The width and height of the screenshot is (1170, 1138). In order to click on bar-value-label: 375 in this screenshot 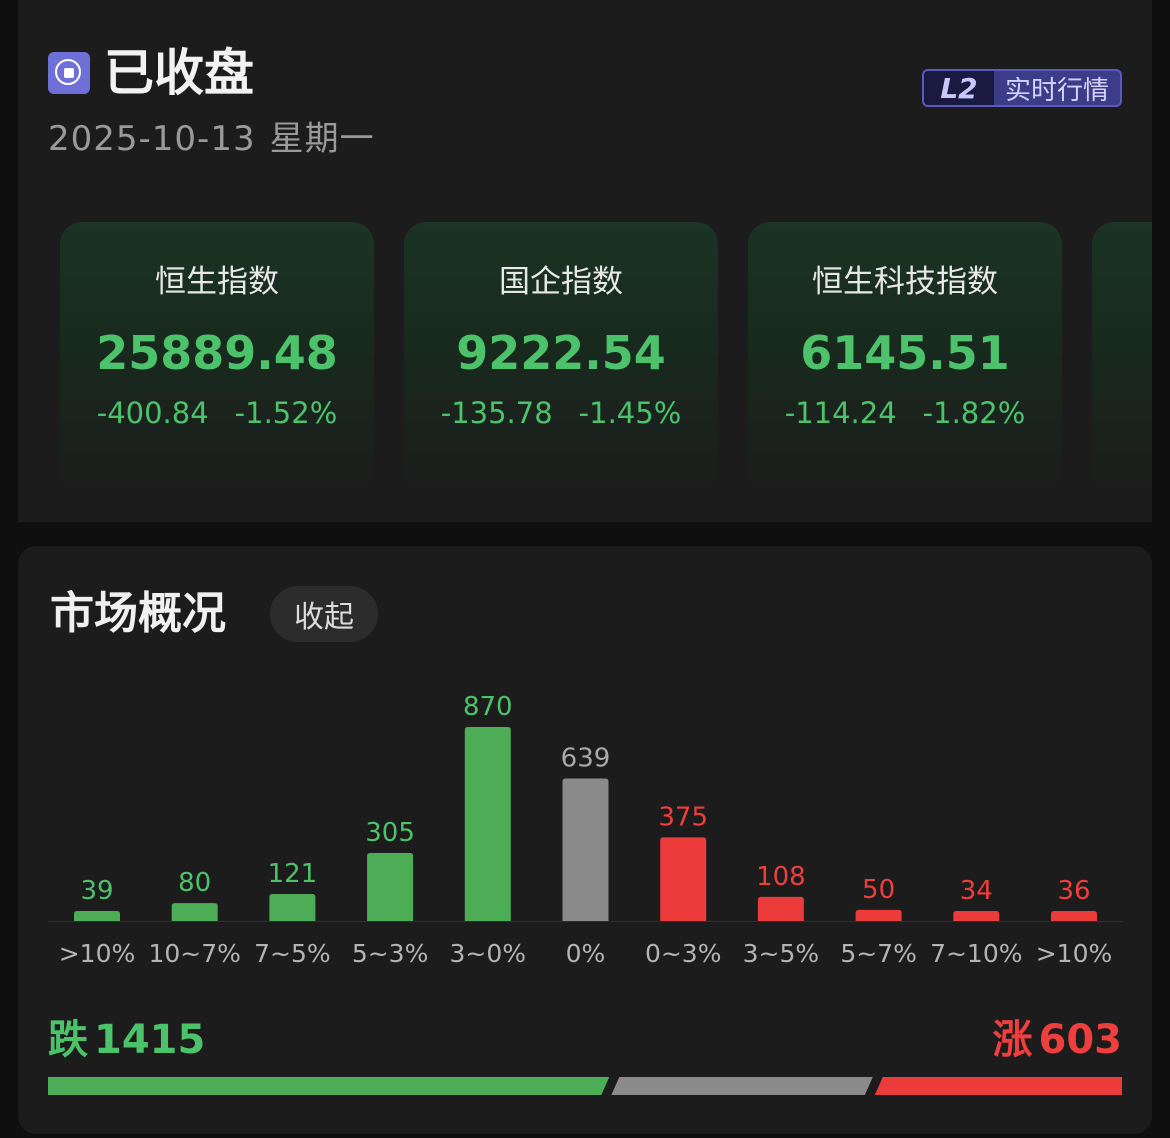, I will do `click(683, 817)`.